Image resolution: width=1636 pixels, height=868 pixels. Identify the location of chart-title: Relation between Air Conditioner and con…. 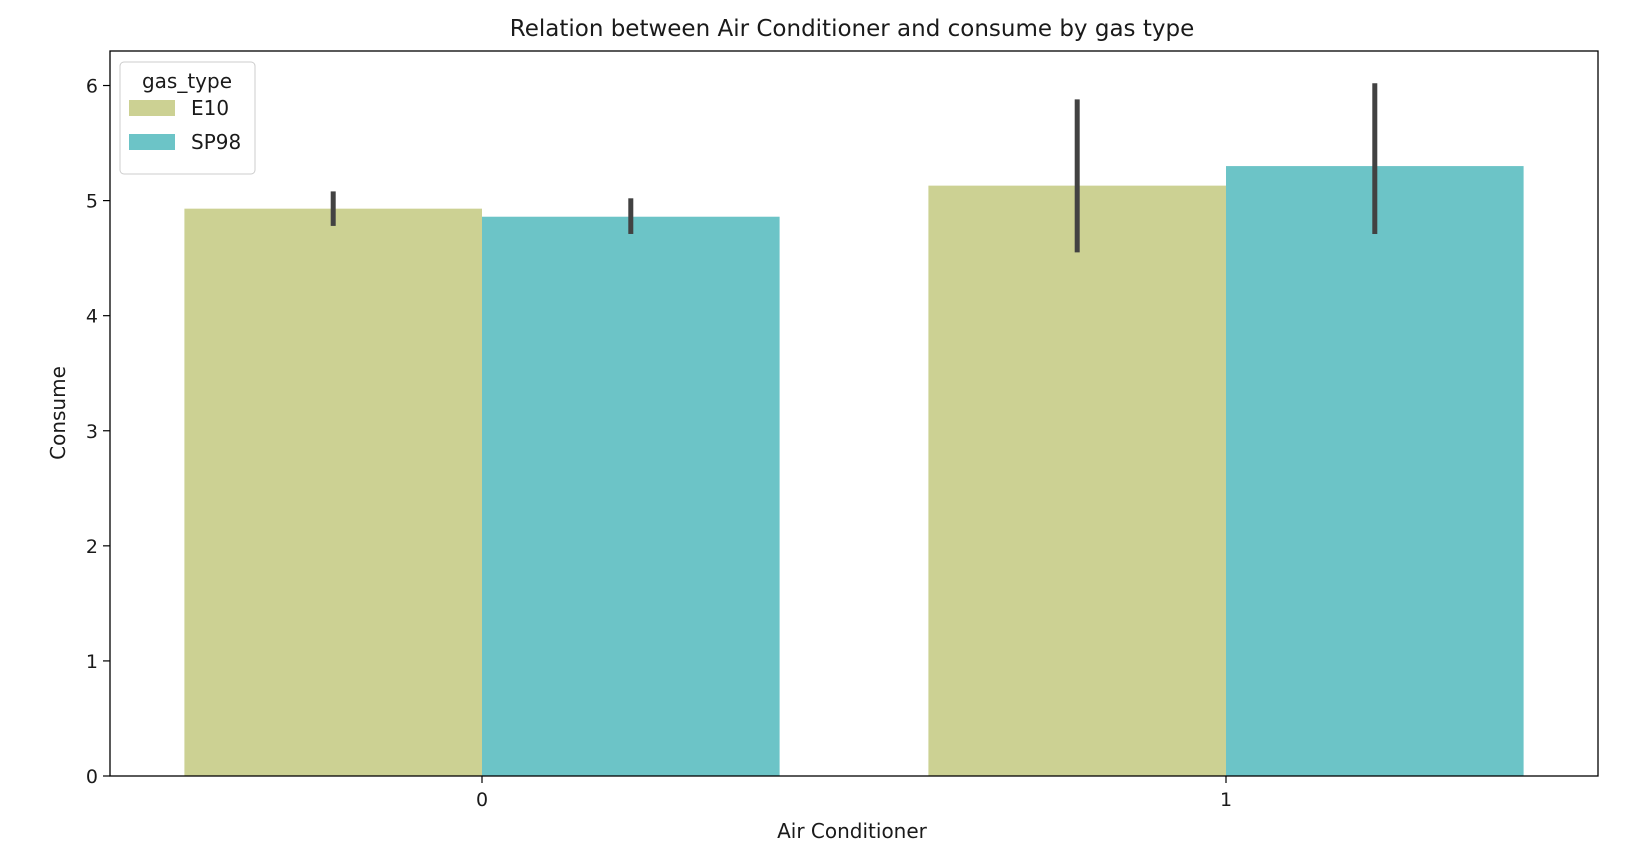
(852, 29).